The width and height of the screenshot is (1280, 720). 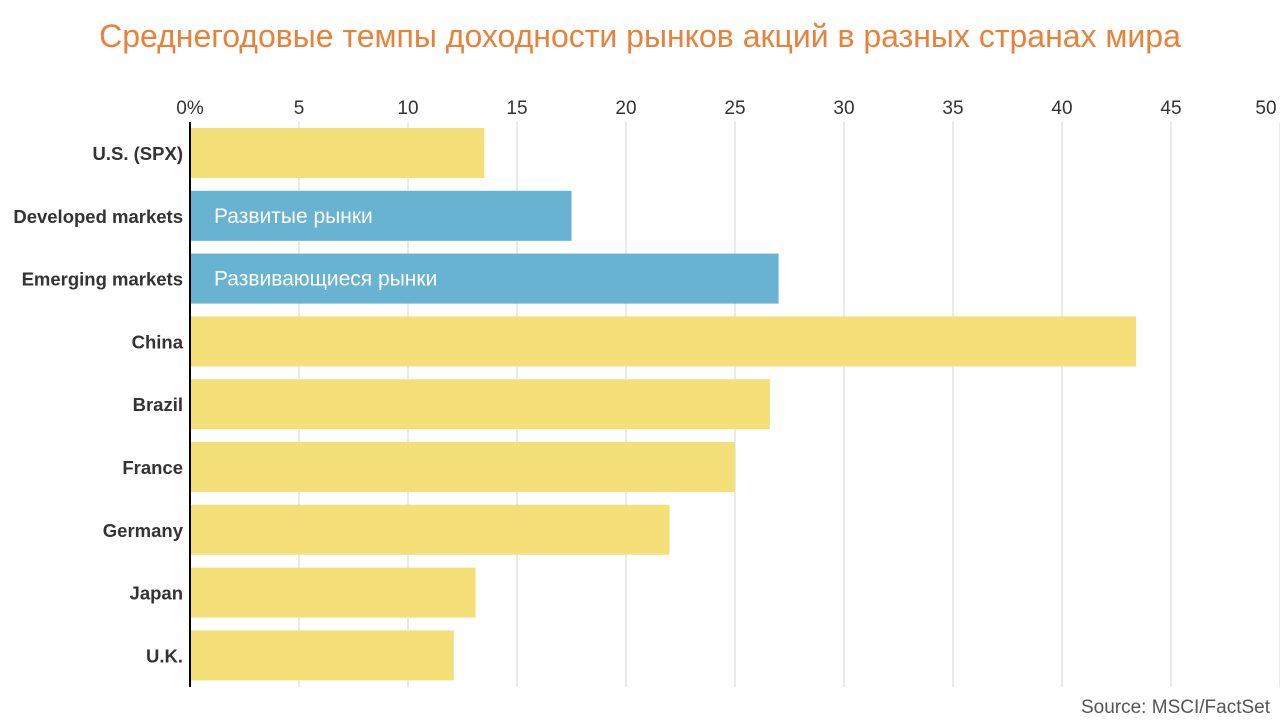 What do you see at coordinates (190, 108) in the screenshot?
I see `x-tick-label: 0%` at bounding box center [190, 108].